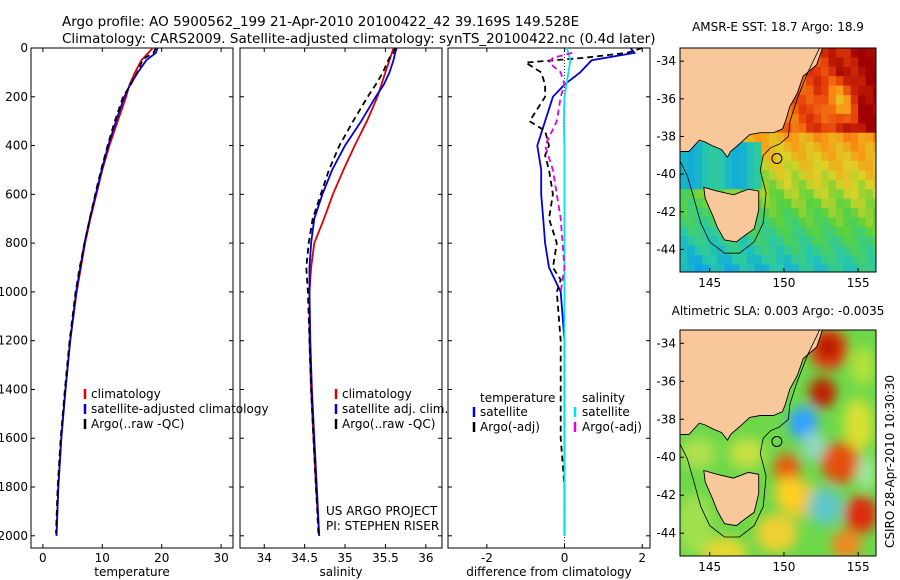 This screenshot has height=580, width=900. I want to click on sla-shelf-contour, so click(750, 434).